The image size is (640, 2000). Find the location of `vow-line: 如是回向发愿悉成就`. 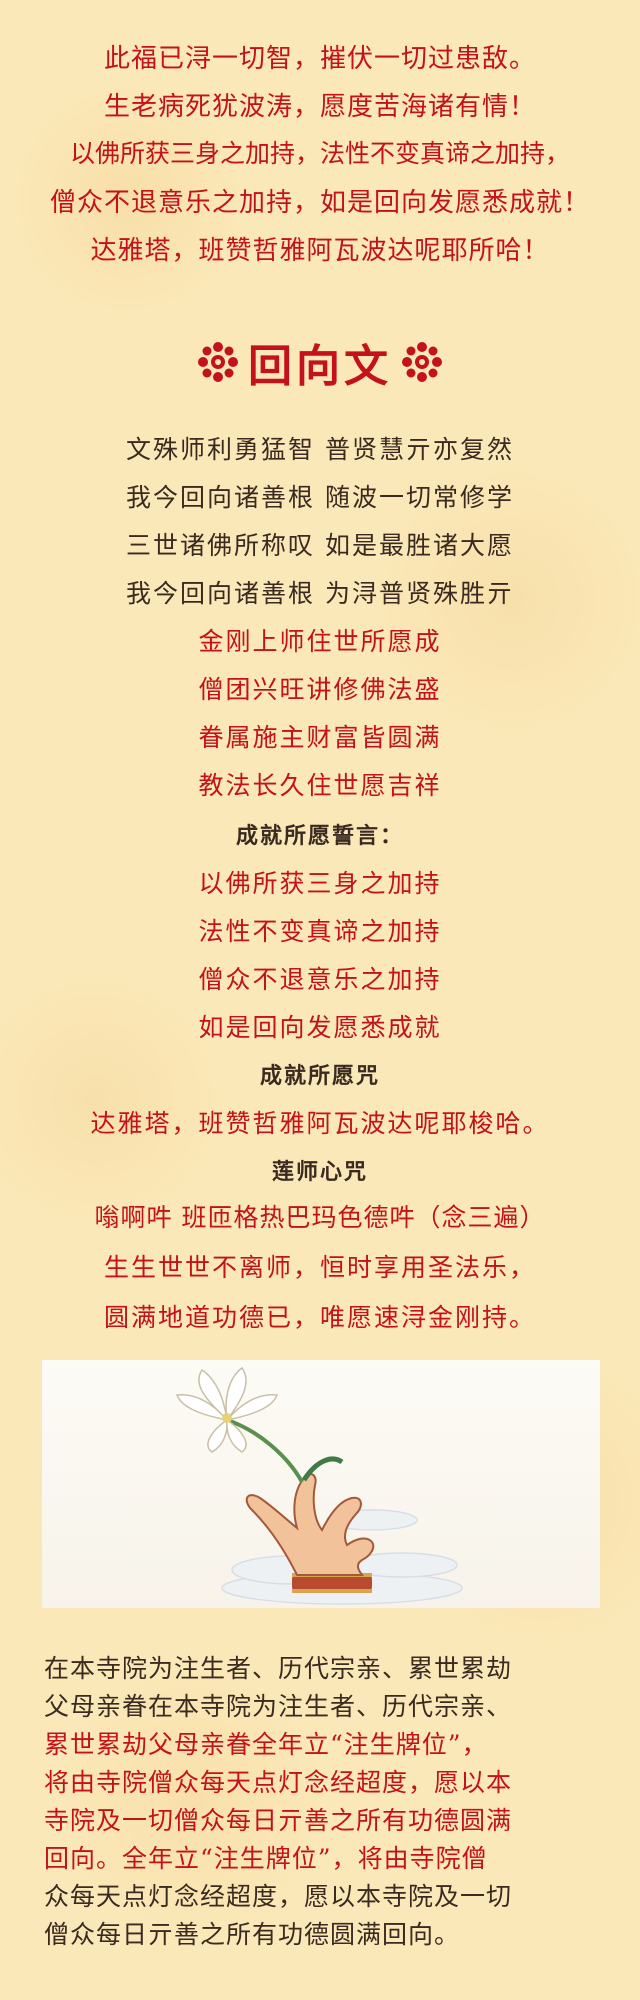

vow-line: 如是回向发愿悉成就 is located at coordinates (320, 1027).